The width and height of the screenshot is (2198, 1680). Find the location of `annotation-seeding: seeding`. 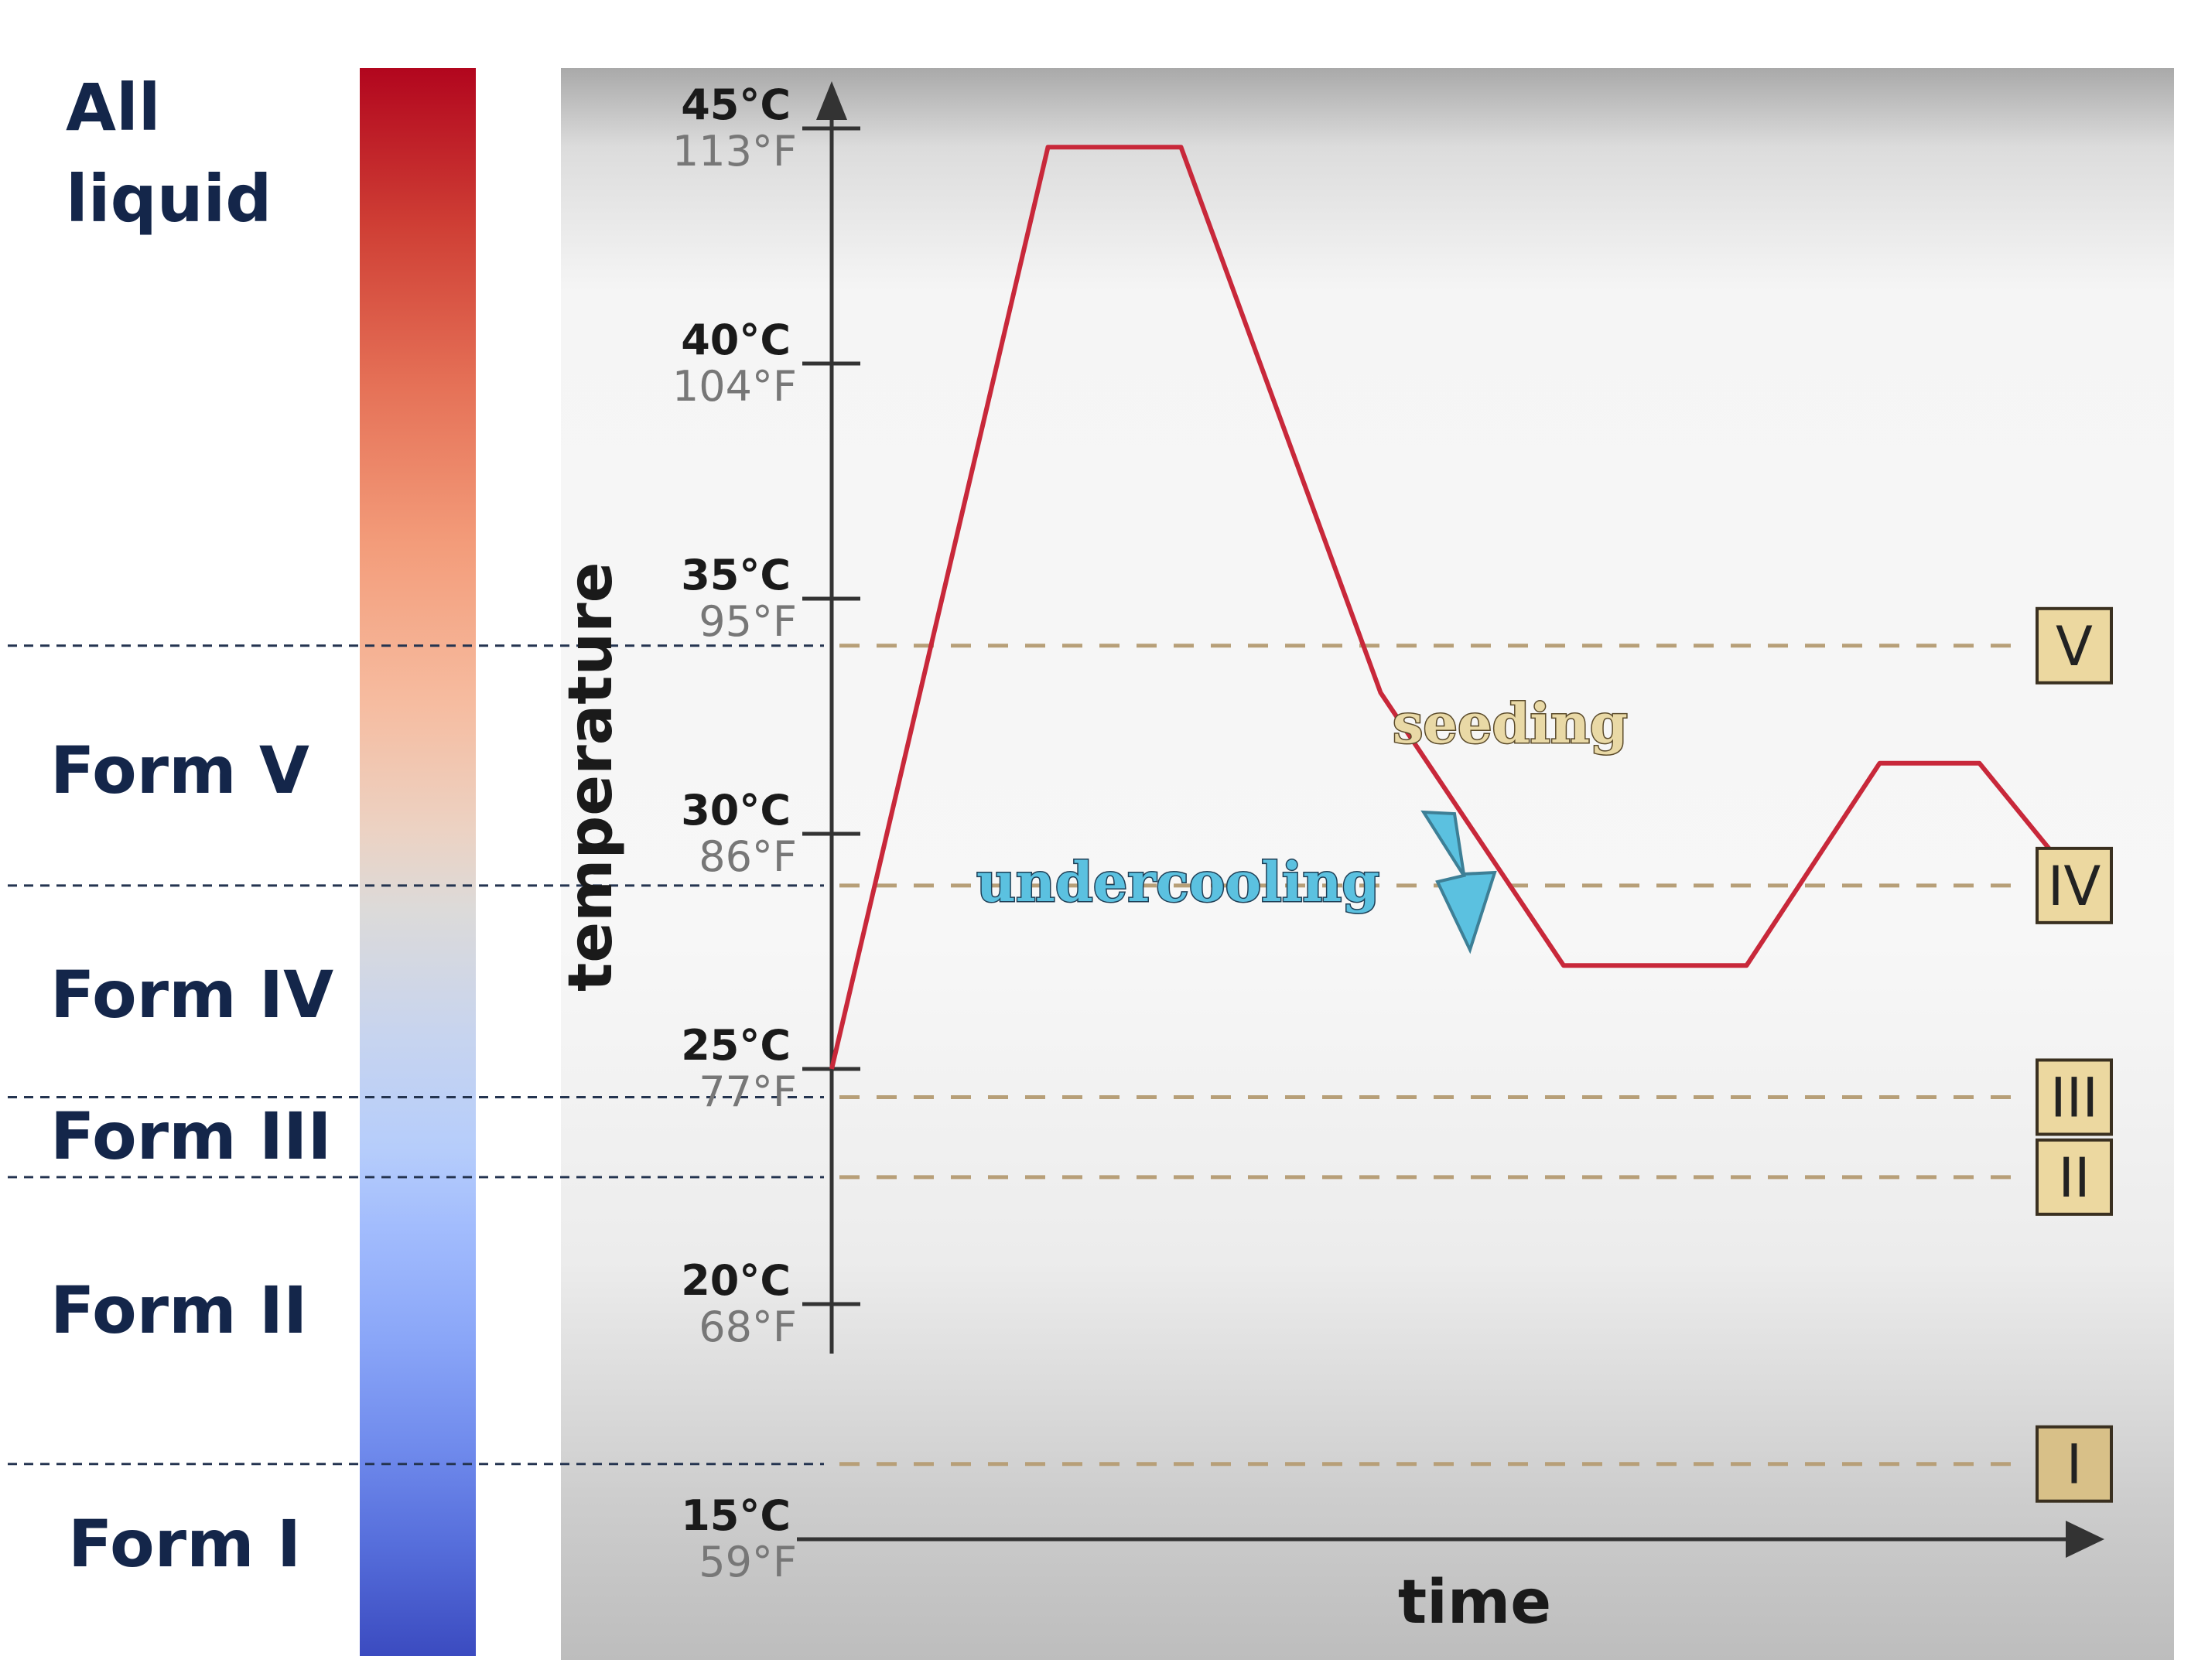

annotation-seeding: seeding is located at coordinates (1510, 723).